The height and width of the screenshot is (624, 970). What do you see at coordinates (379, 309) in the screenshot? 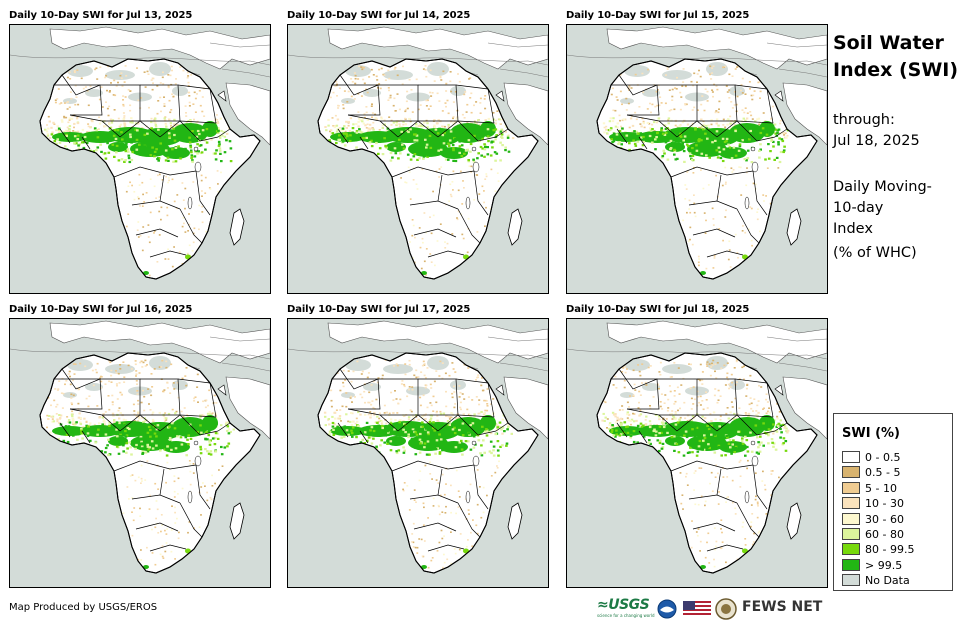
I see `panel-title: Daily 10-Day SWI for Jul 17, 2025` at bounding box center [379, 309].